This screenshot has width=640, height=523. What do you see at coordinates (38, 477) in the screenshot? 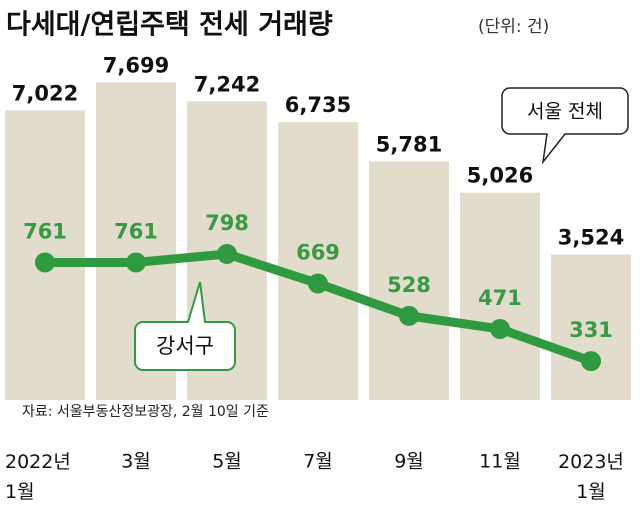
I see `x-tick-label: 2022년 1월` at bounding box center [38, 477].